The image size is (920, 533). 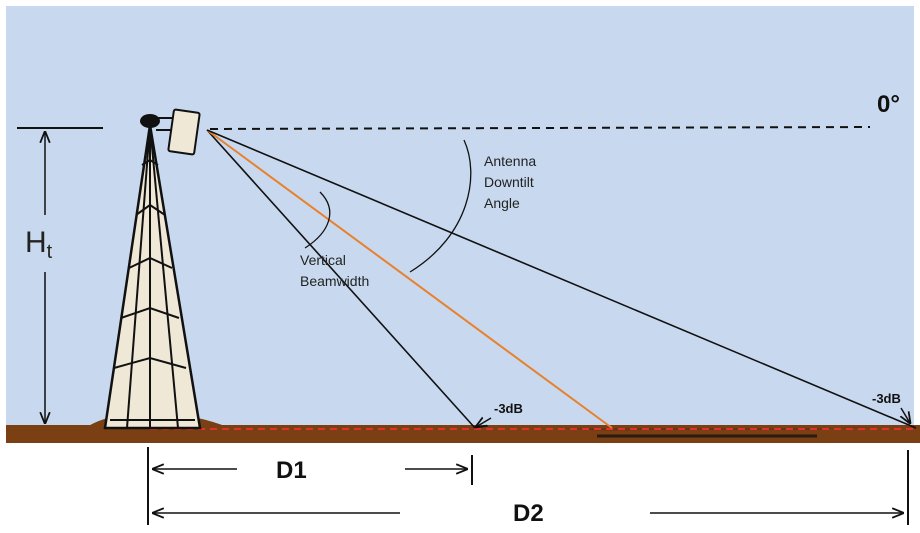 What do you see at coordinates (39, 244) in the screenshot?
I see `tower-height-label: Ht` at bounding box center [39, 244].